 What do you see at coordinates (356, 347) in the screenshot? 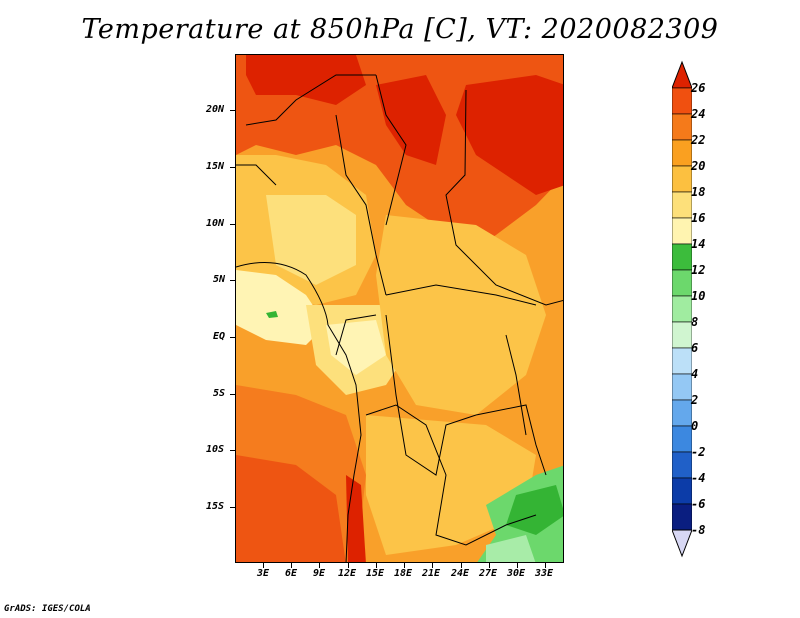
I see `field-coolest-gabon` at bounding box center [356, 347].